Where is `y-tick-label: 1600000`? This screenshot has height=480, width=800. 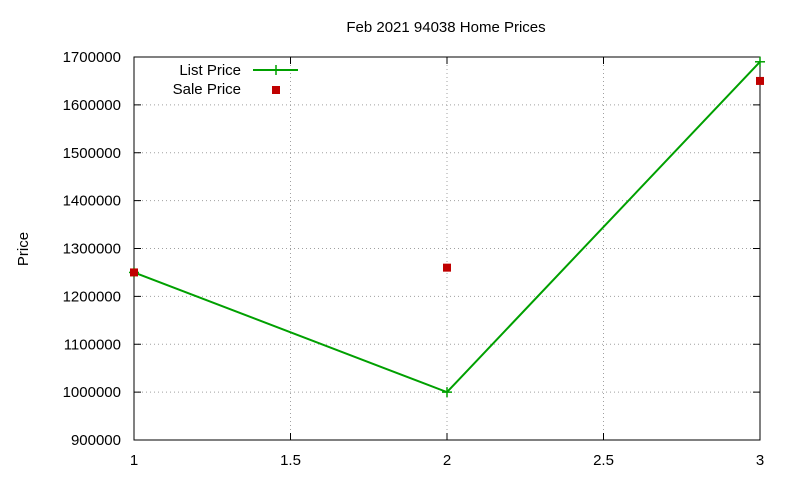 y-tick-label: 1600000 is located at coordinates (92, 105).